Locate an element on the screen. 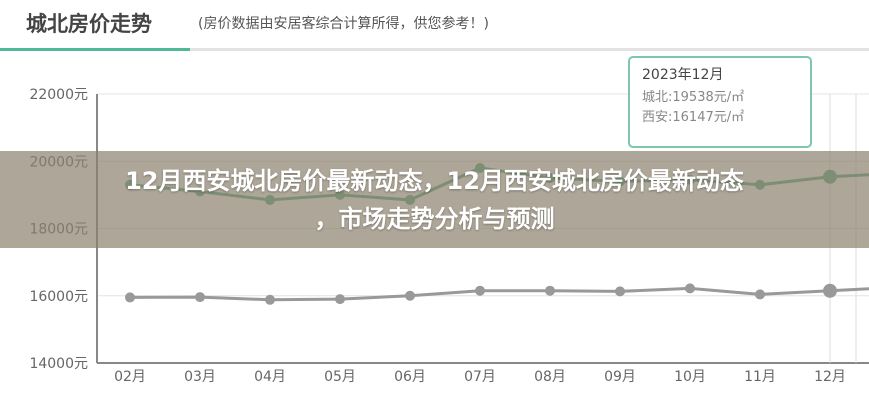 This screenshot has height=400, width=869. x-tick-label: 08月 is located at coordinates (550, 377).